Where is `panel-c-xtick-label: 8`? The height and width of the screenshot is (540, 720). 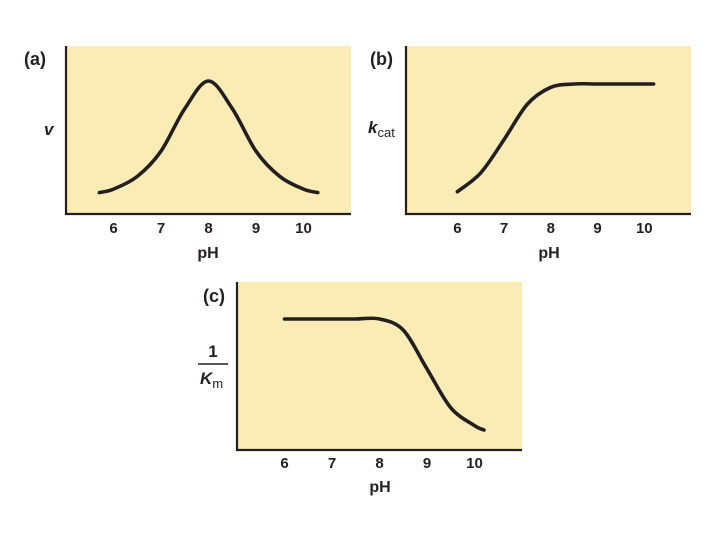
panel-c-xtick-label: 8 is located at coordinates (379, 463).